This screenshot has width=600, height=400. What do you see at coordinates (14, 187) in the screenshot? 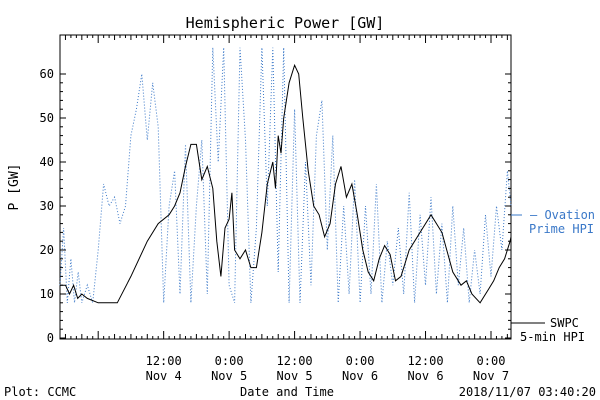
I see `y-axis-label: P [GW]` at bounding box center [14, 187].